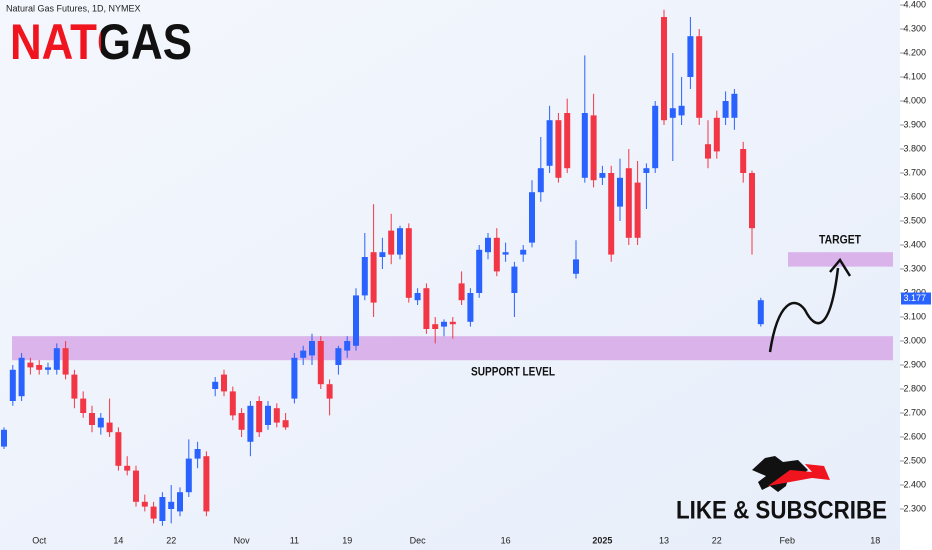 The height and width of the screenshot is (550, 932). I want to click on projection-arrow, so click(804, 310).